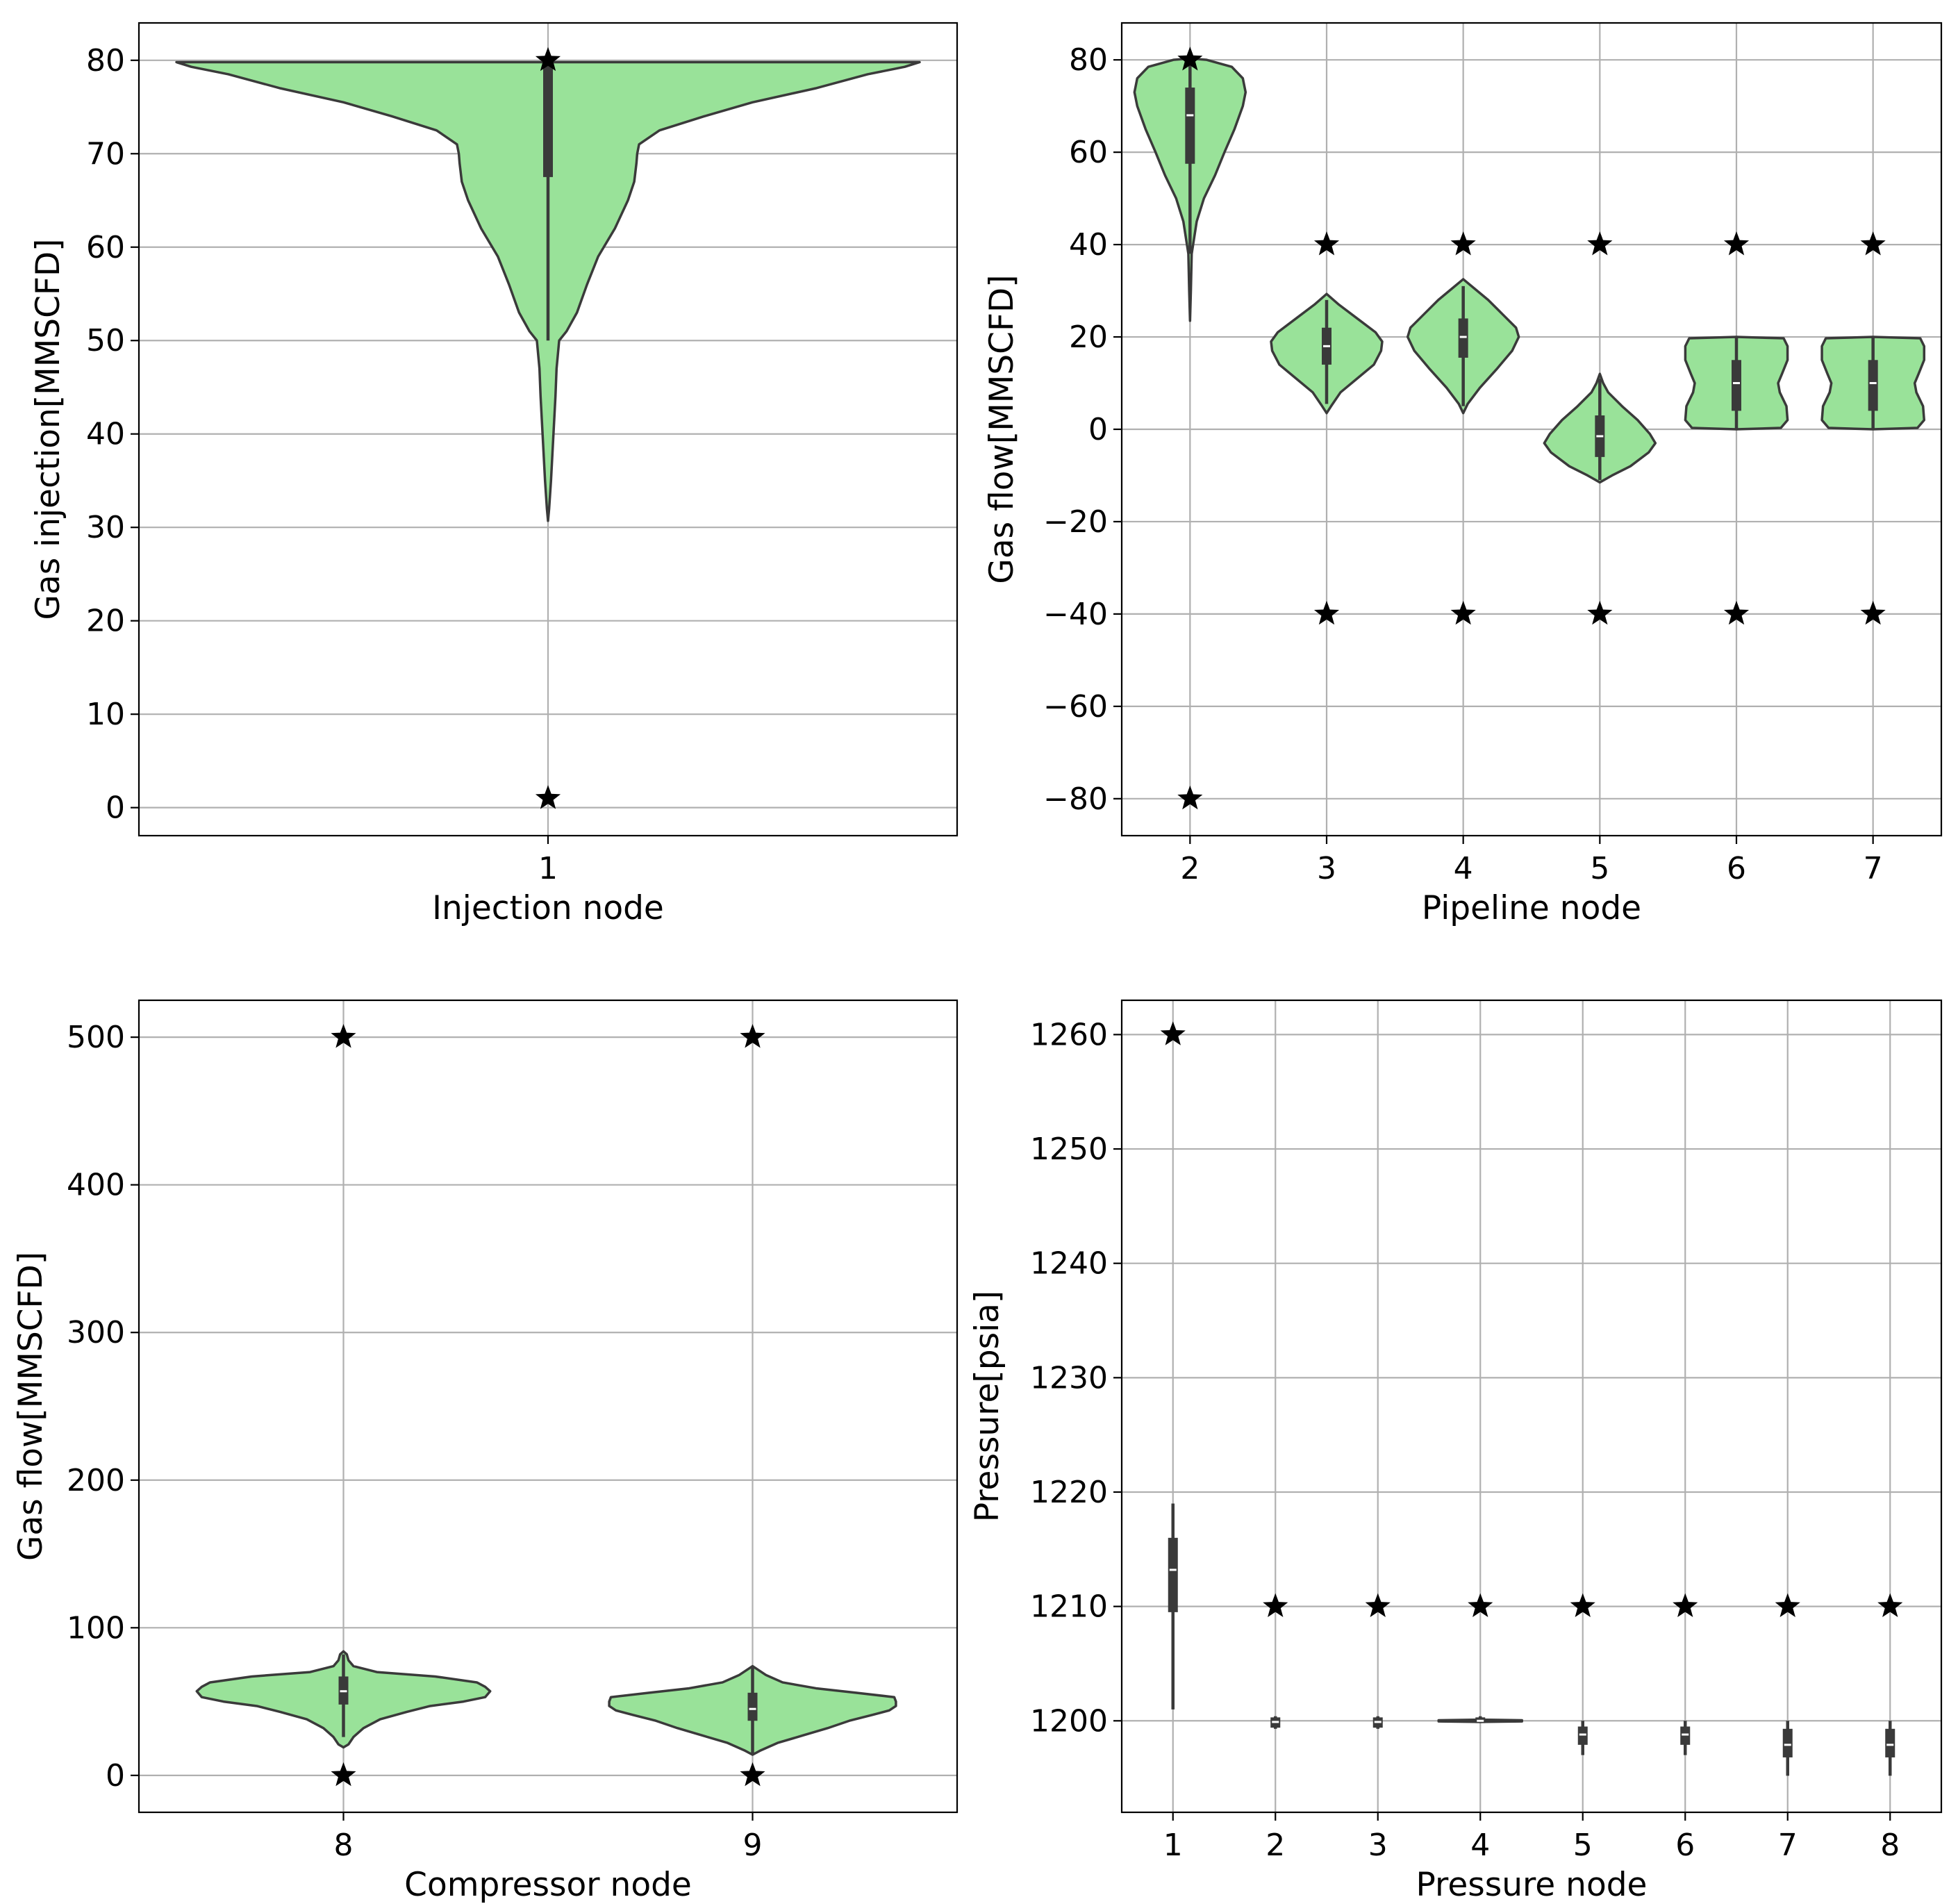 The width and height of the screenshot is (1958, 1904). I want to click on y-tick-label: 400, so click(96, 1185).